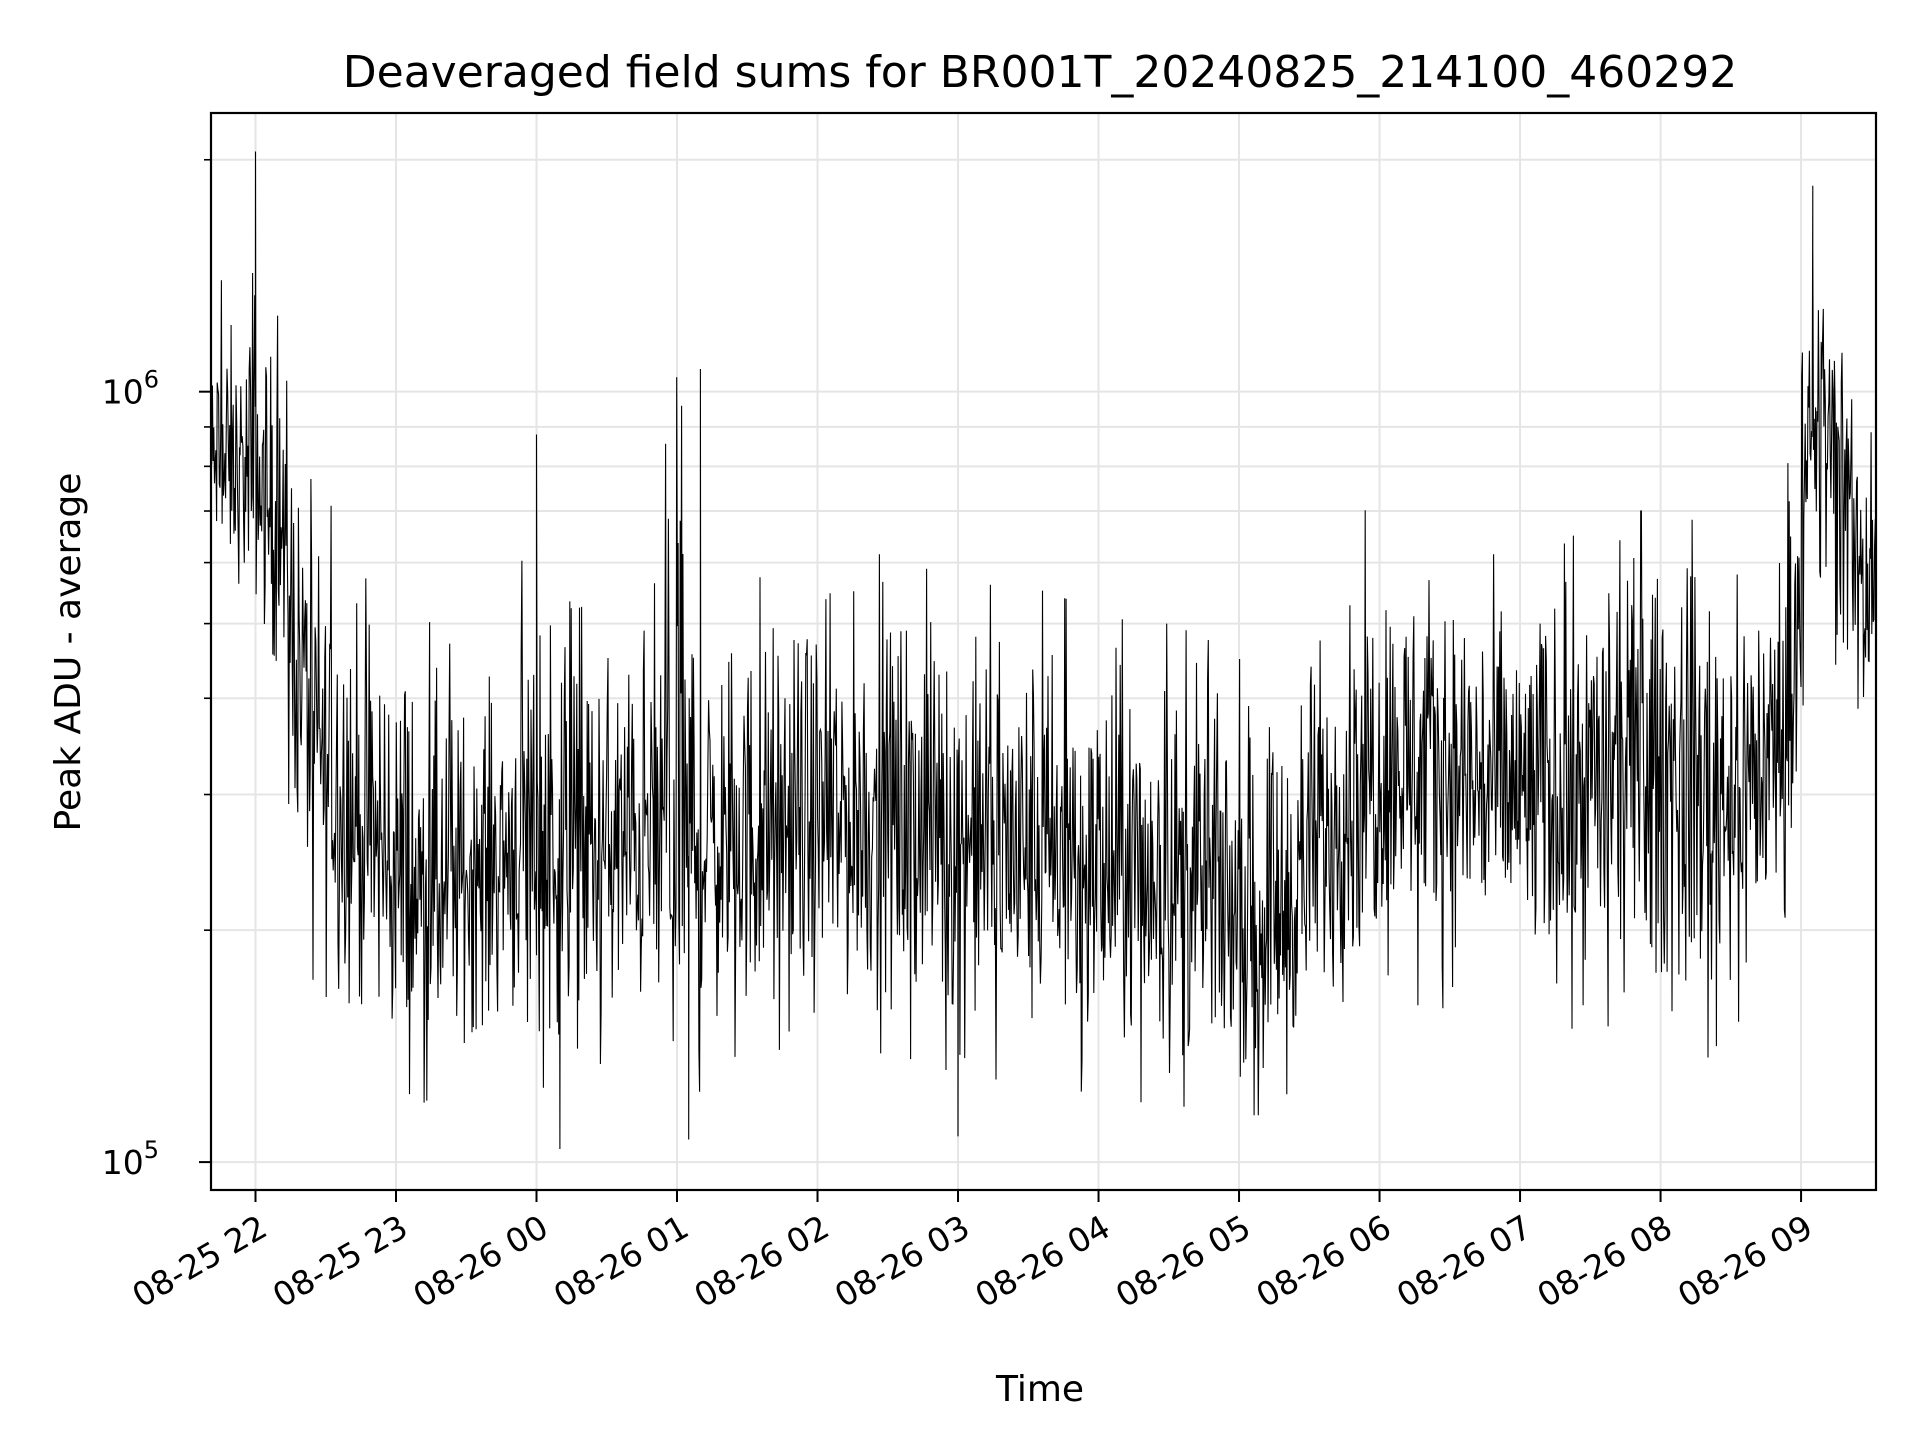 Image resolution: width=1920 pixels, height=1445 pixels. I want to click on y-tick-label: 10⁶, so click(130, 389).